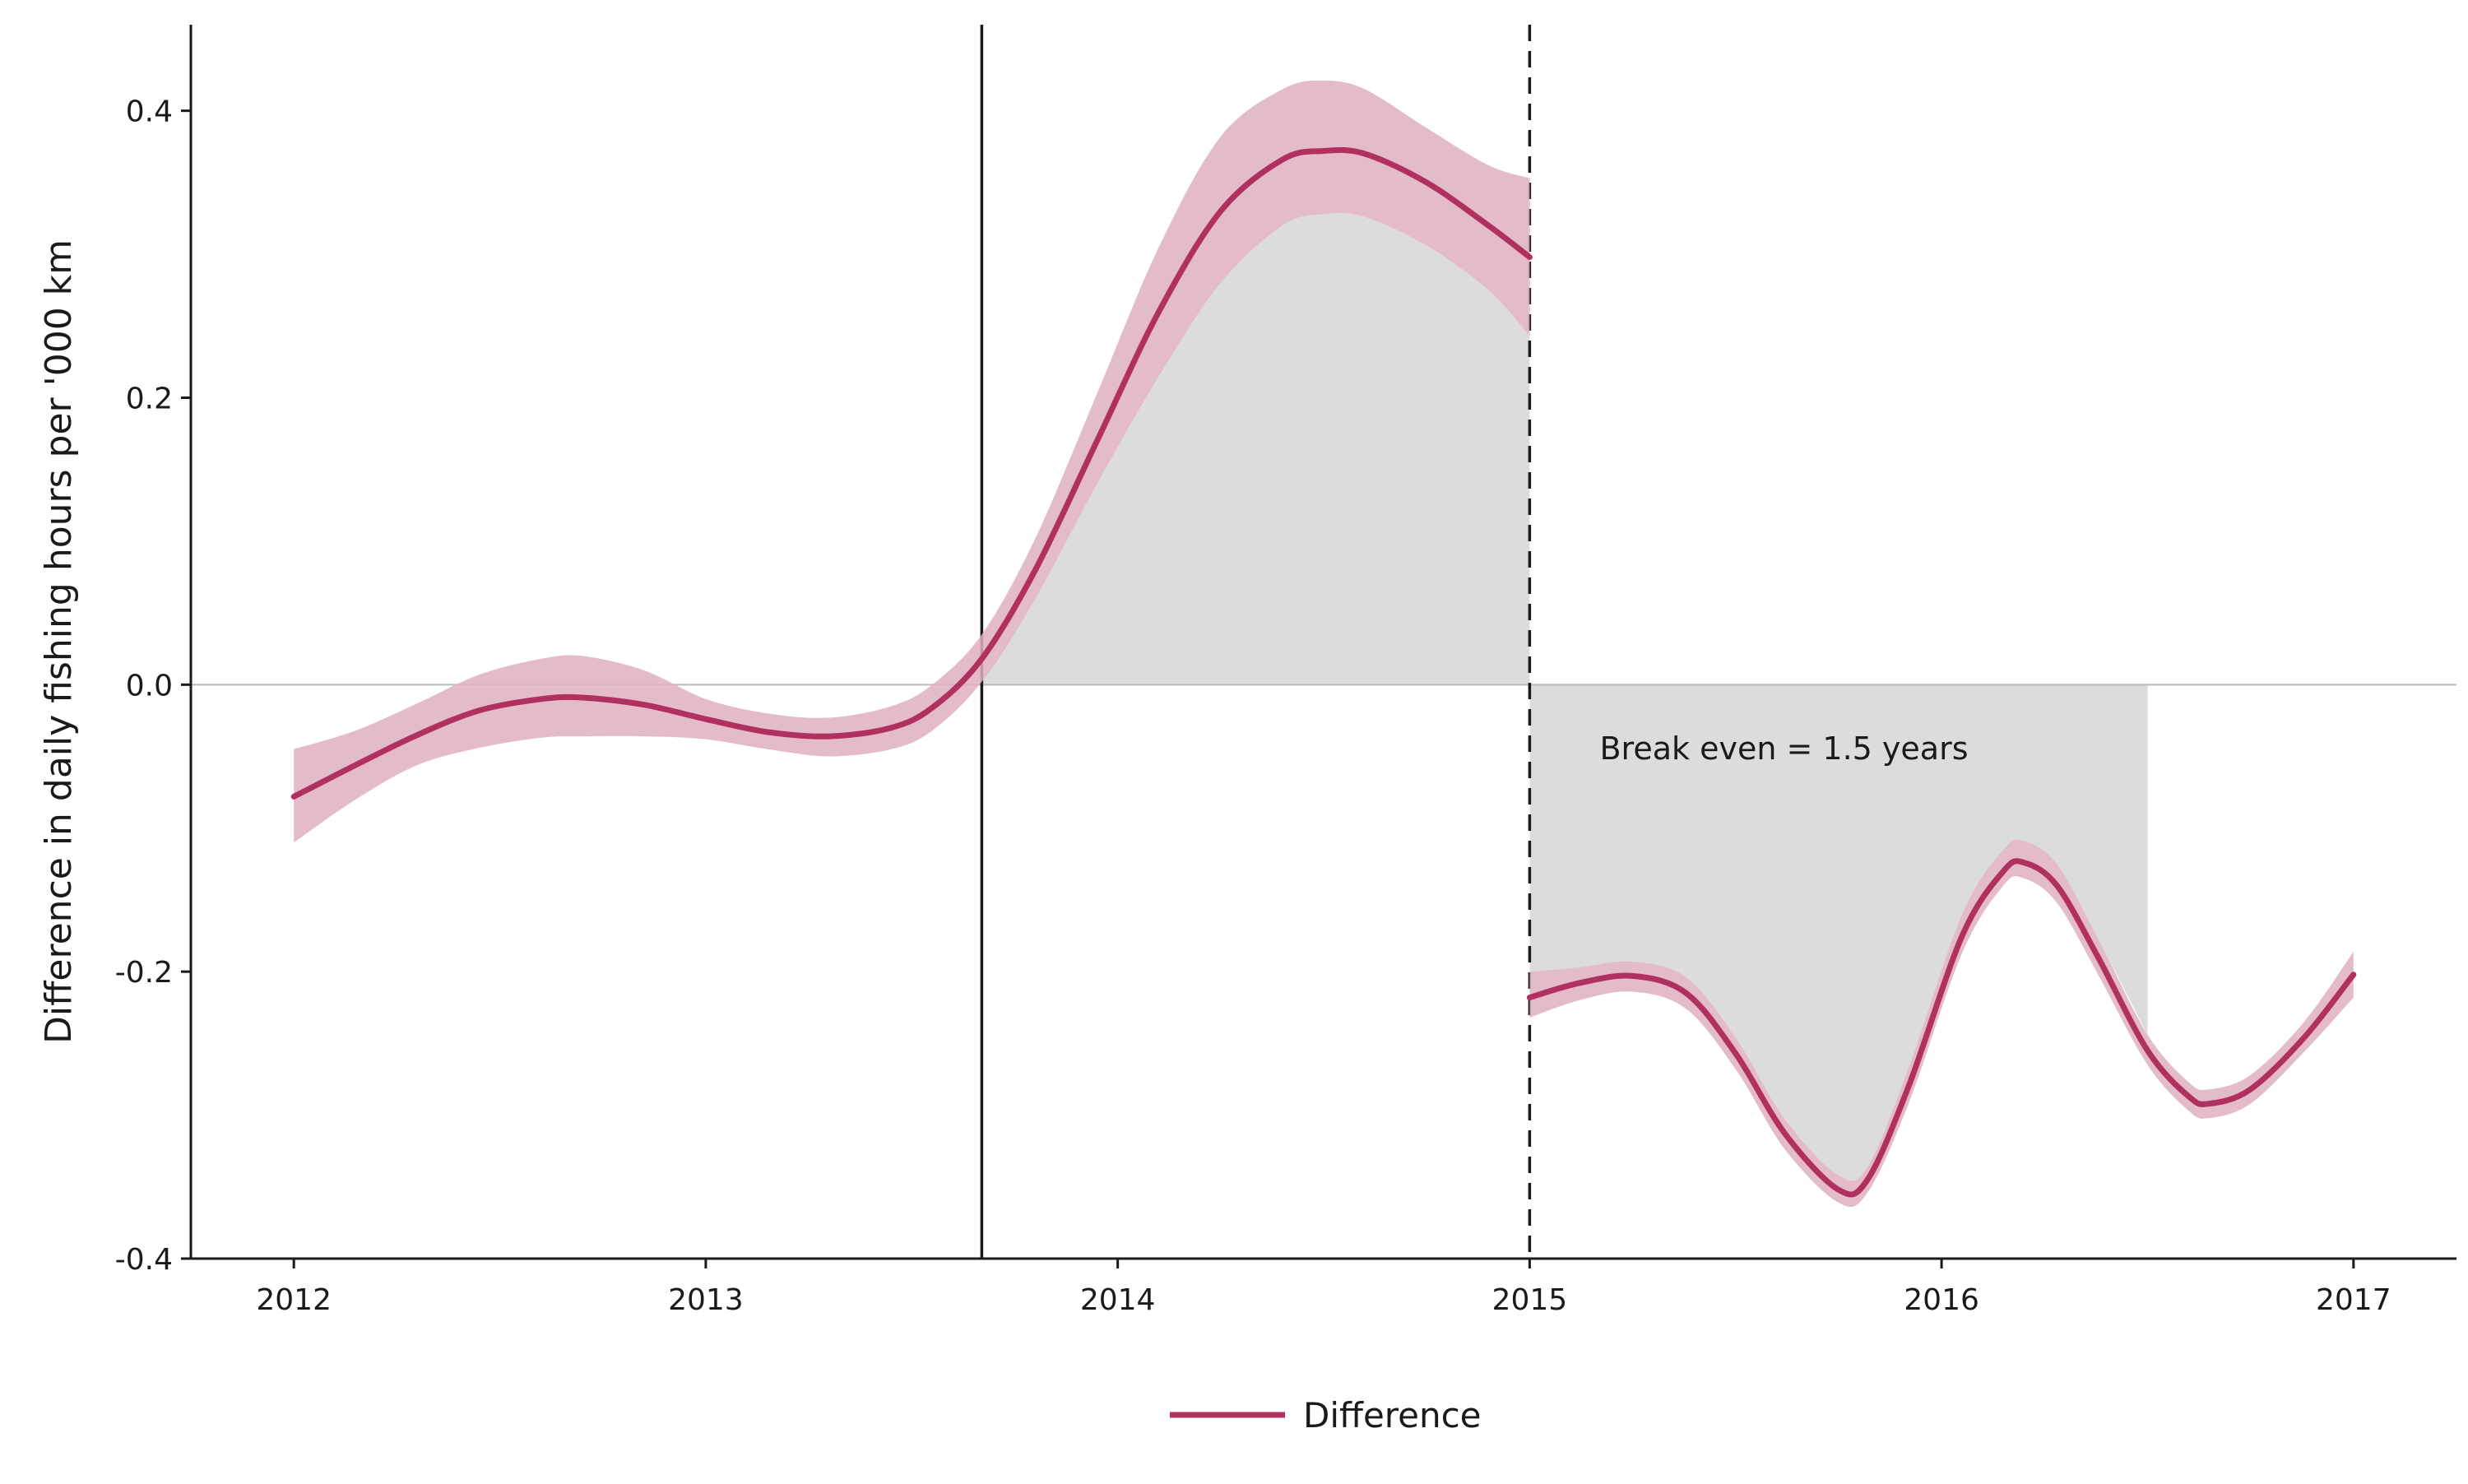 The width and height of the screenshot is (2468, 1484). I want to click on loss-area, so click(1839, 932).